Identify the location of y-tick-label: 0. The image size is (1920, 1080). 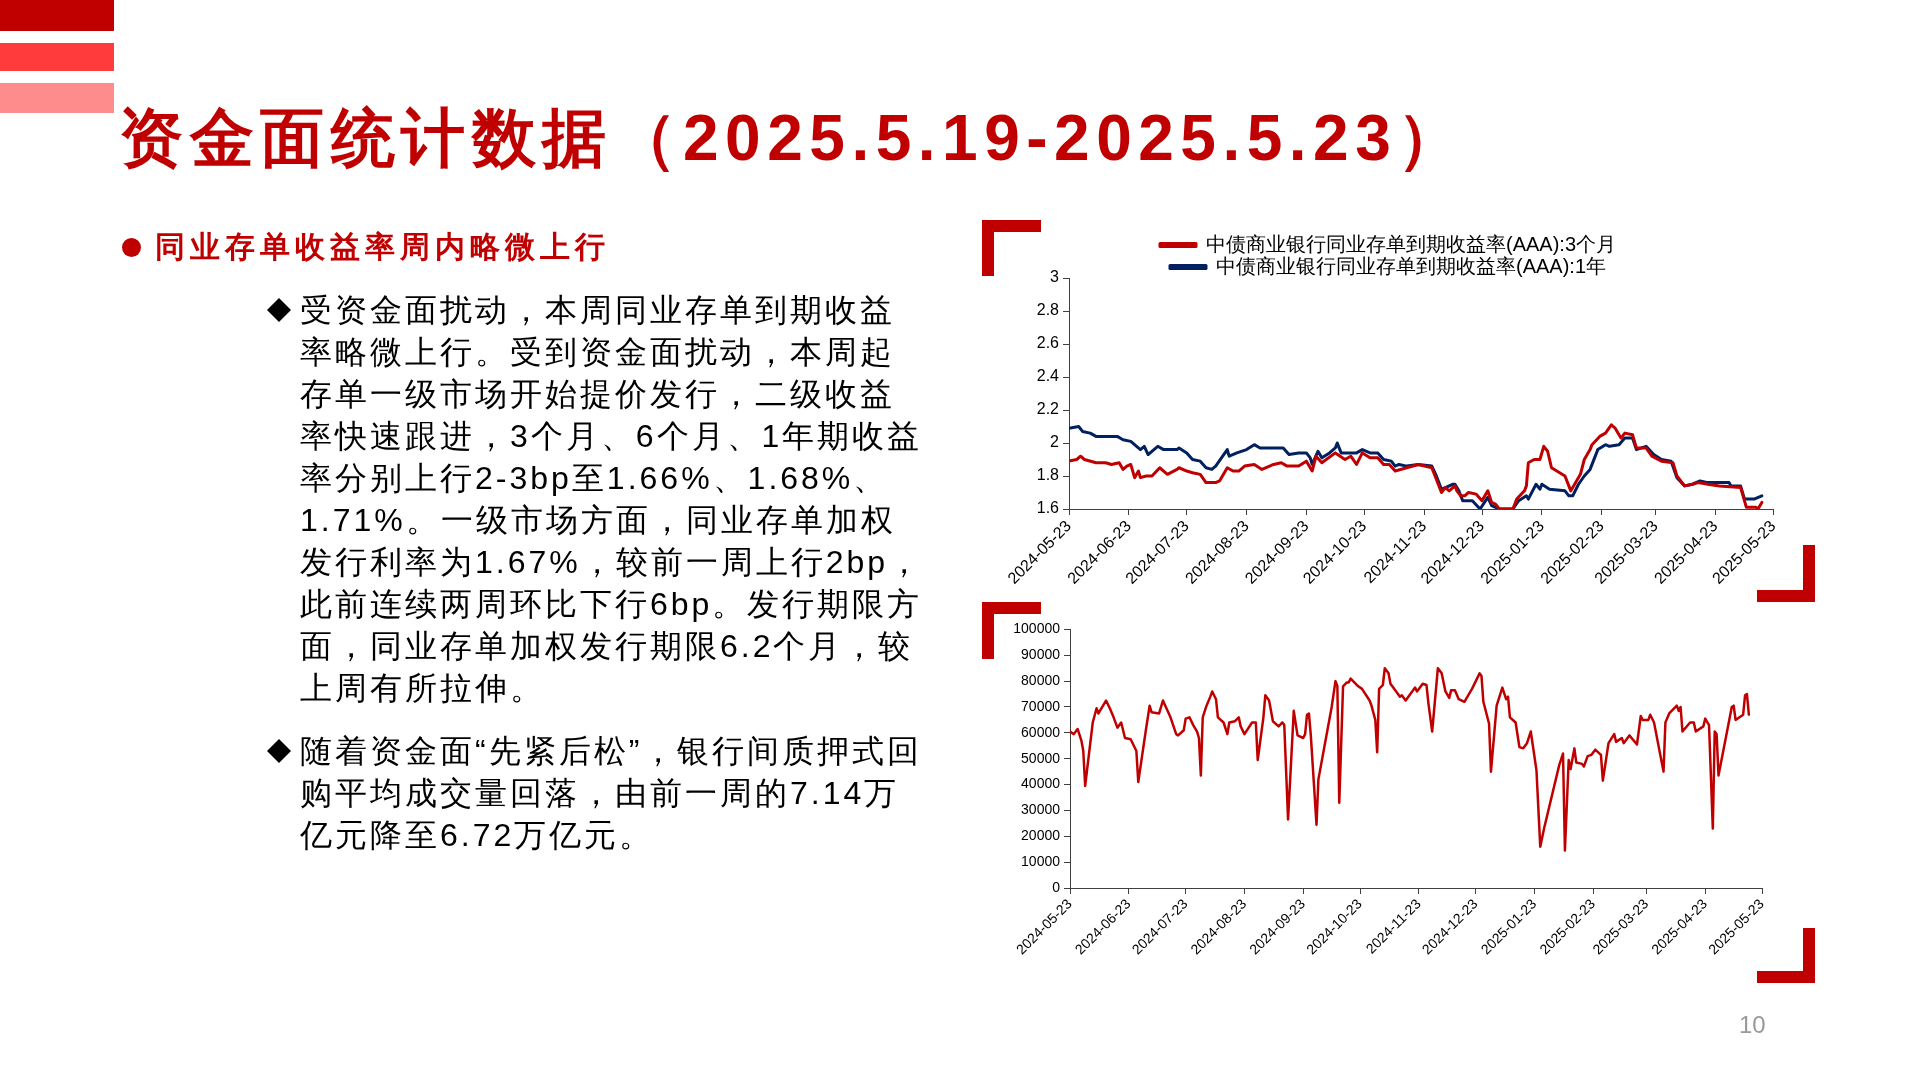
(1056, 886).